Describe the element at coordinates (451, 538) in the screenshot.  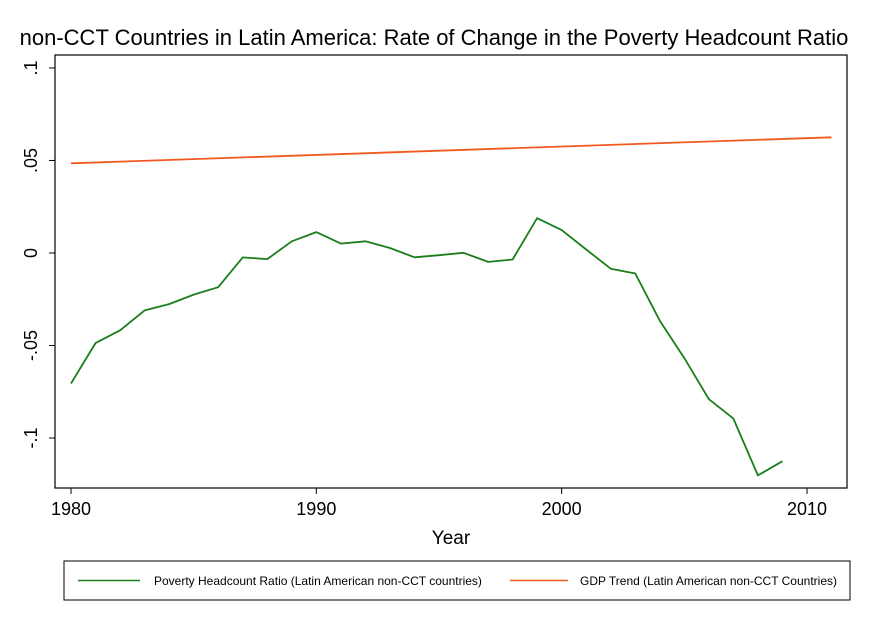
I see `x-axis-label: Year` at that location.